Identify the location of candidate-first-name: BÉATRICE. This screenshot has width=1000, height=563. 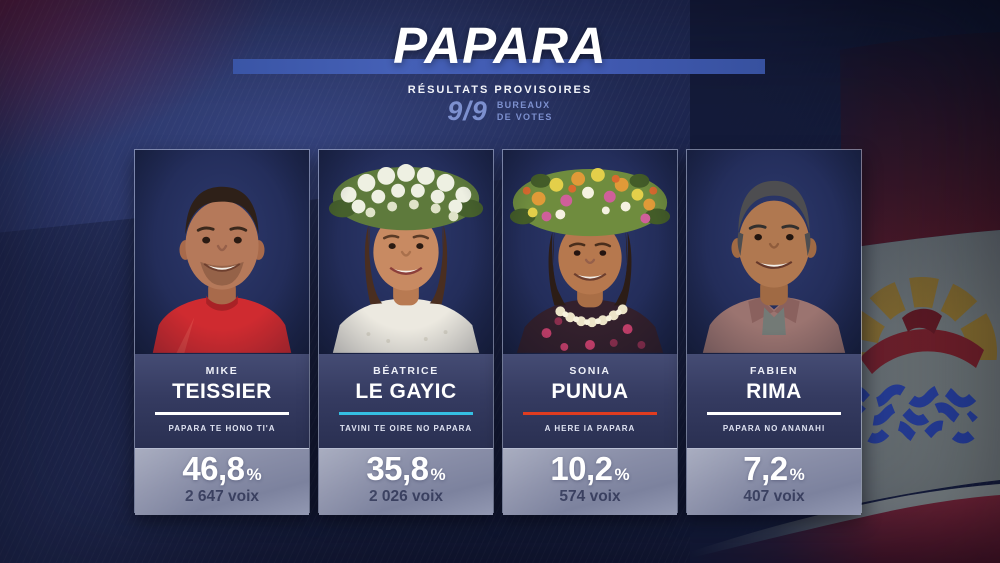
(406, 371).